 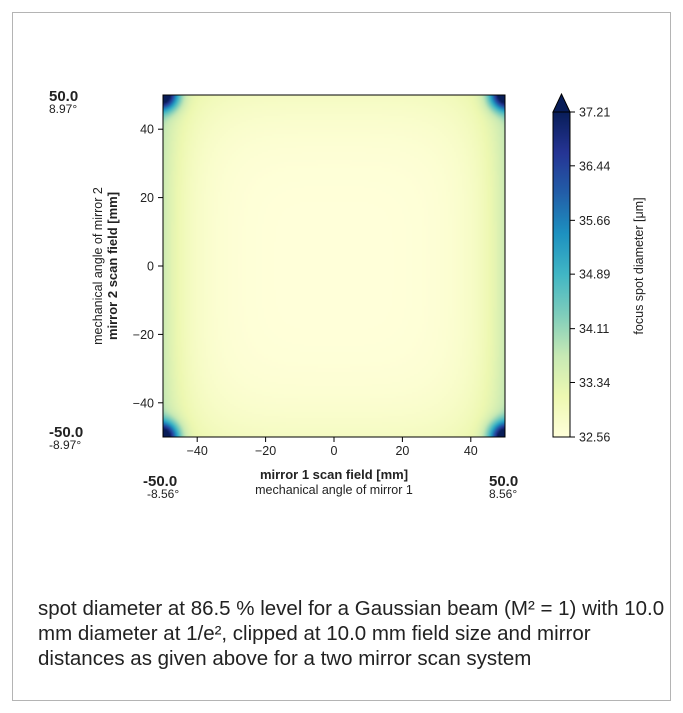 I want to click on x-tick-label: −40, so click(x=197, y=451).